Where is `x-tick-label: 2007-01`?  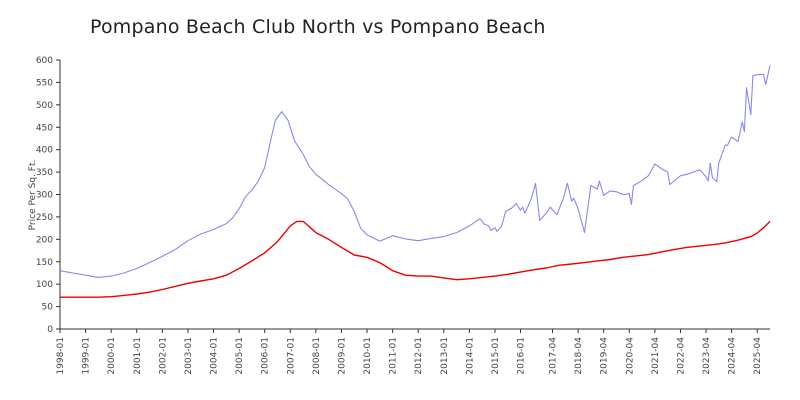 x-tick-label: 2007-01 is located at coordinates (291, 356).